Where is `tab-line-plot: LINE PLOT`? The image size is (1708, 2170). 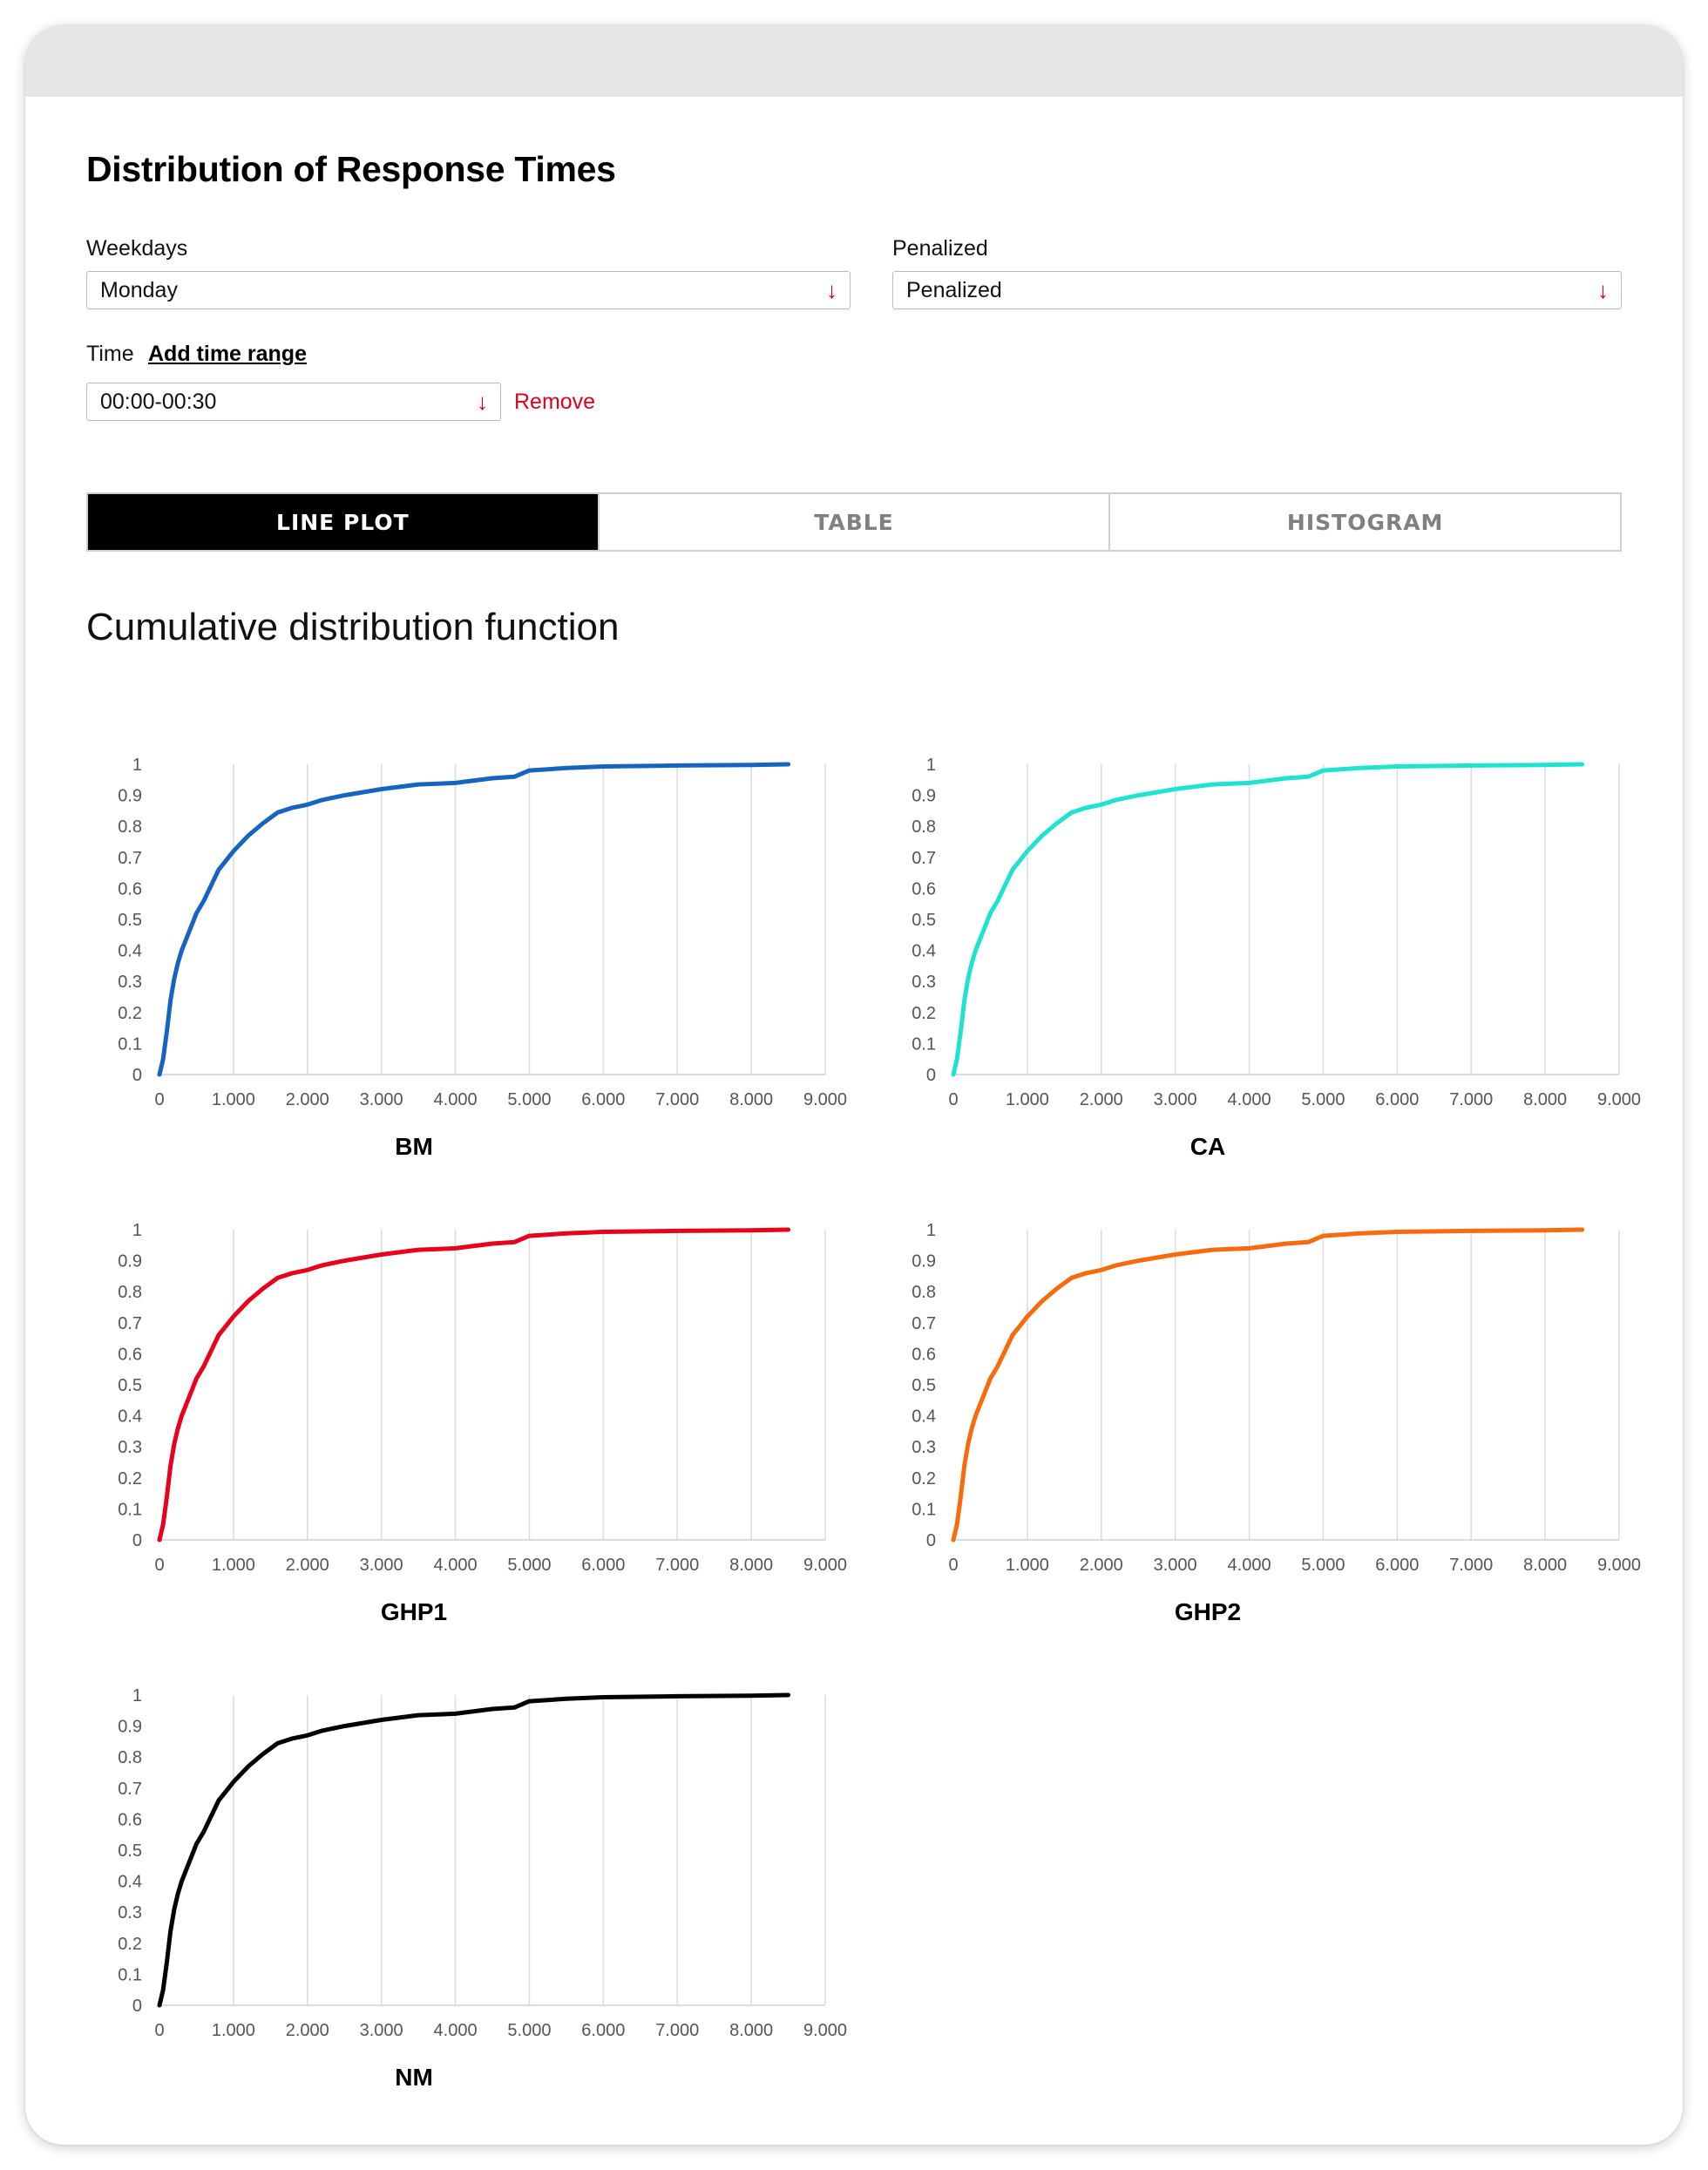
tab-line-plot: LINE PLOT is located at coordinates (343, 522).